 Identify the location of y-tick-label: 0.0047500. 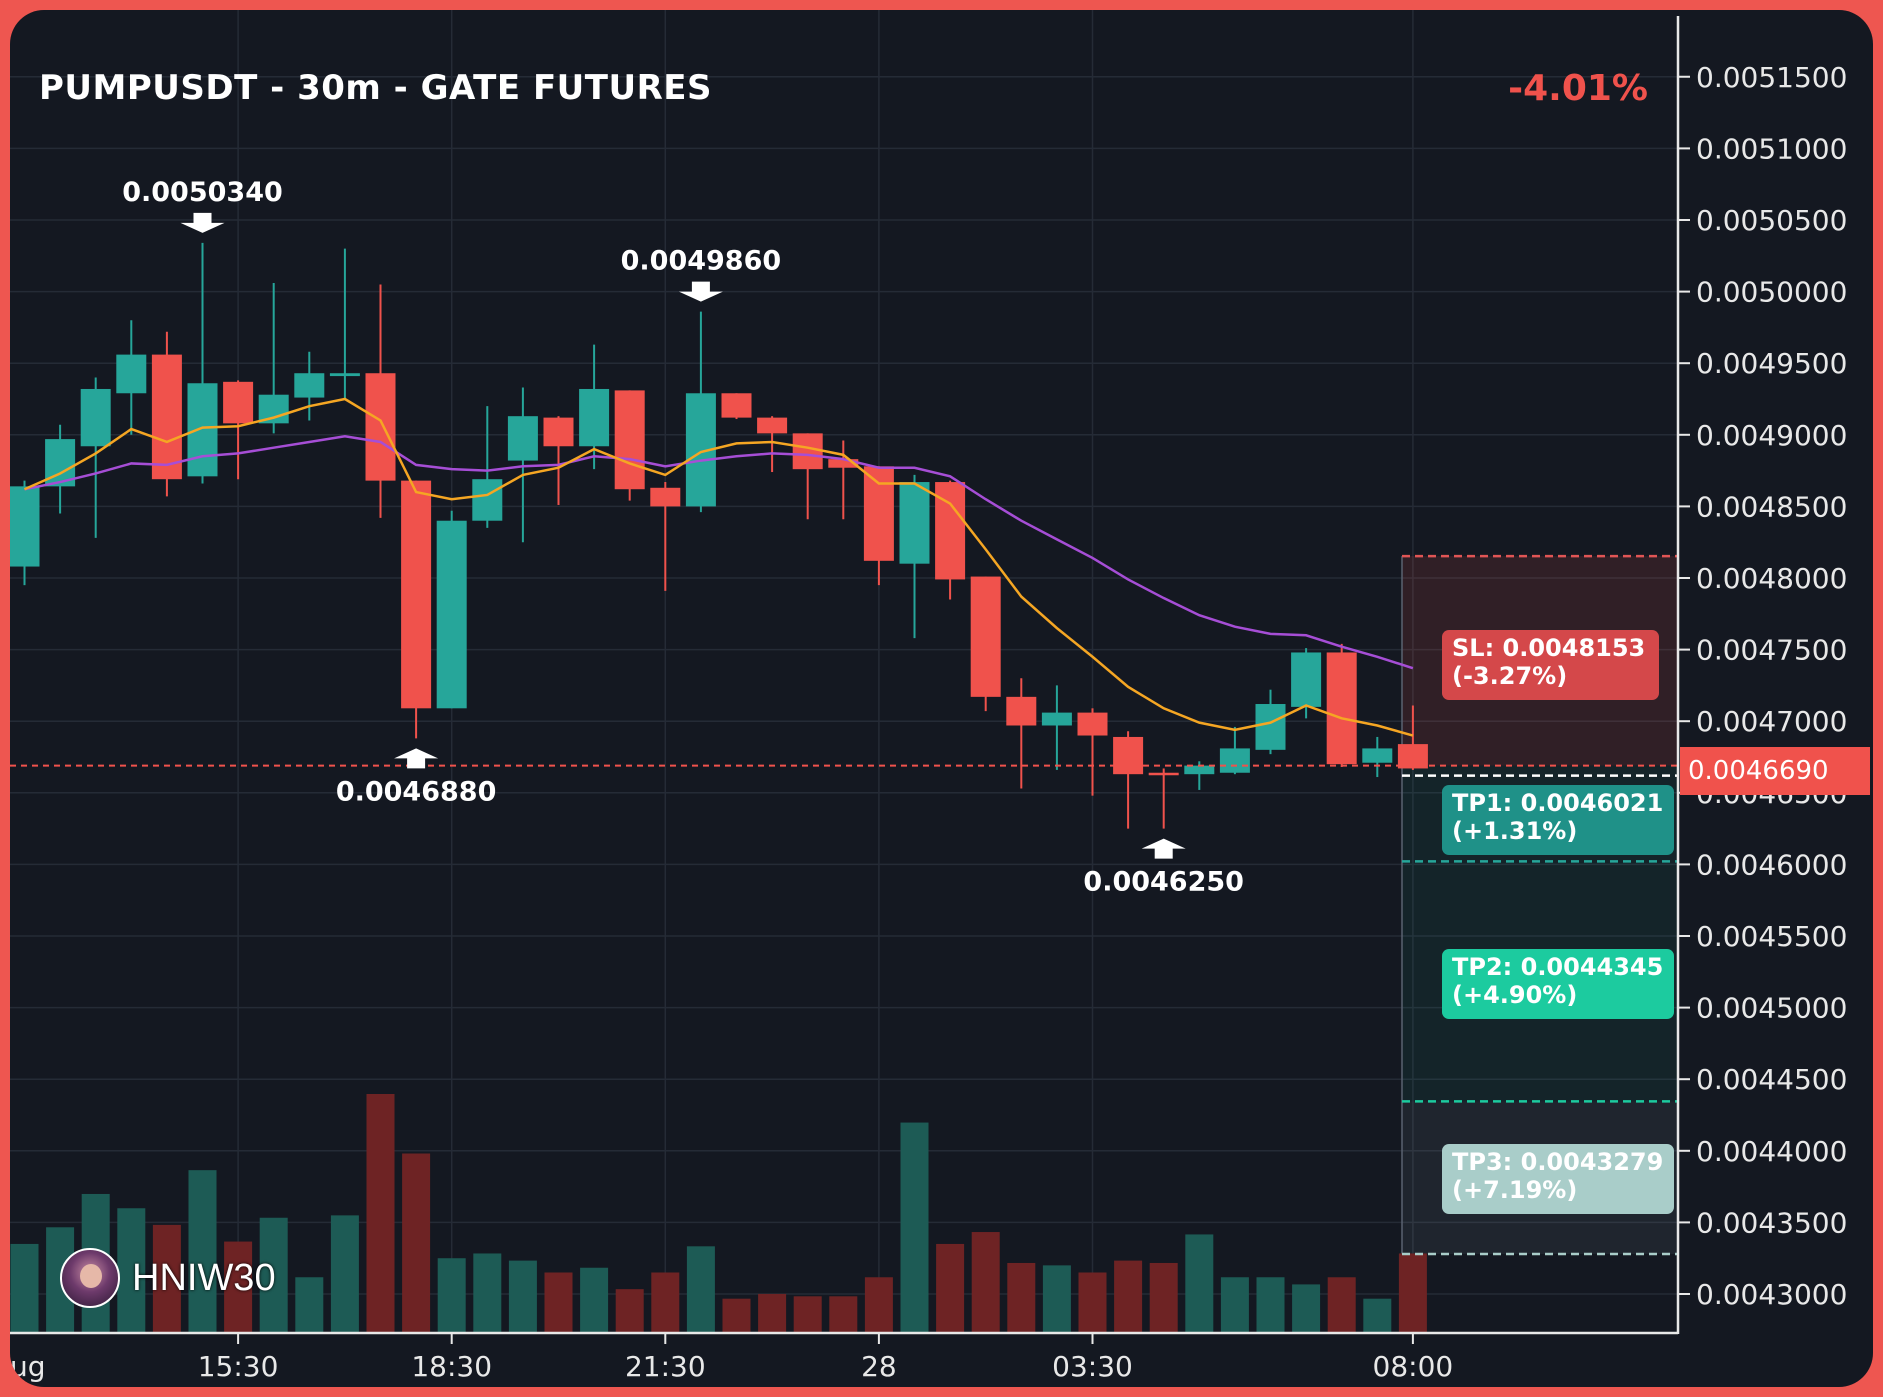
(1771, 650).